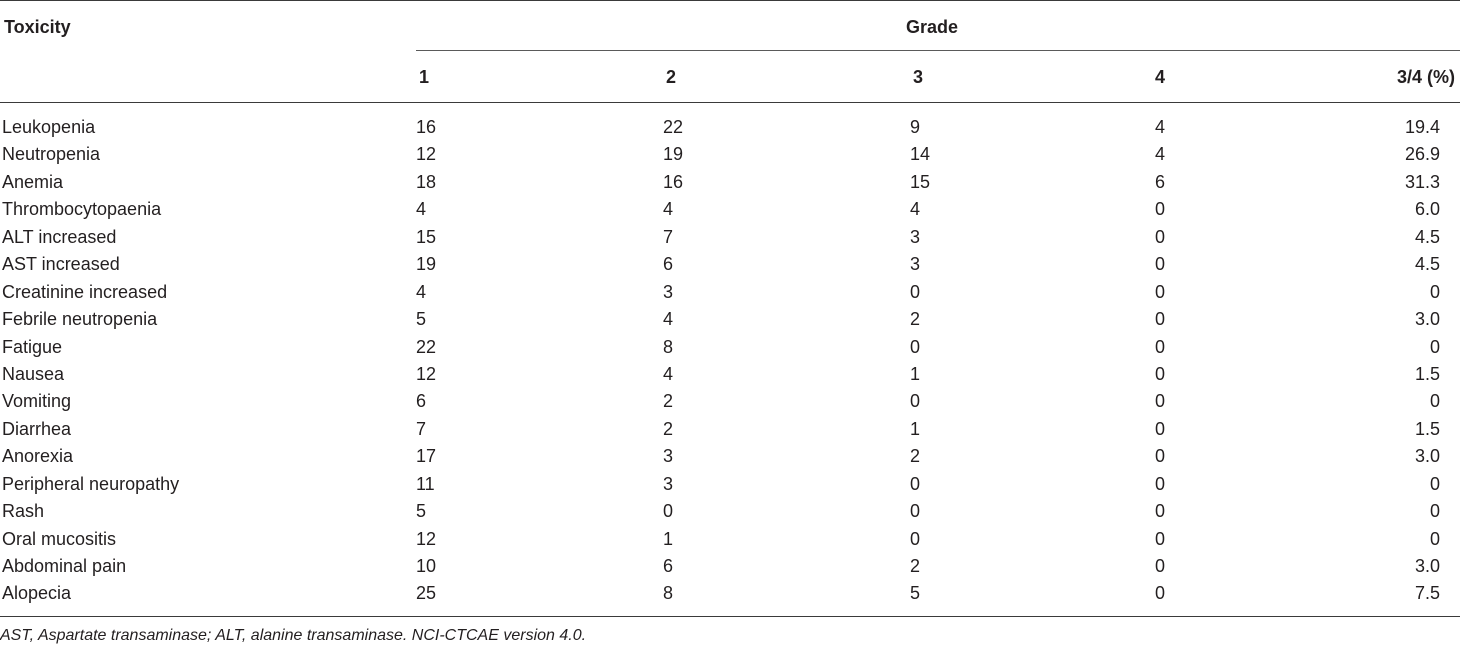 This screenshot has height=648, width=1460. Describe the element at coordinates (932, 27) in the screenshot. I see `grade-group-header: Grade` at that location.